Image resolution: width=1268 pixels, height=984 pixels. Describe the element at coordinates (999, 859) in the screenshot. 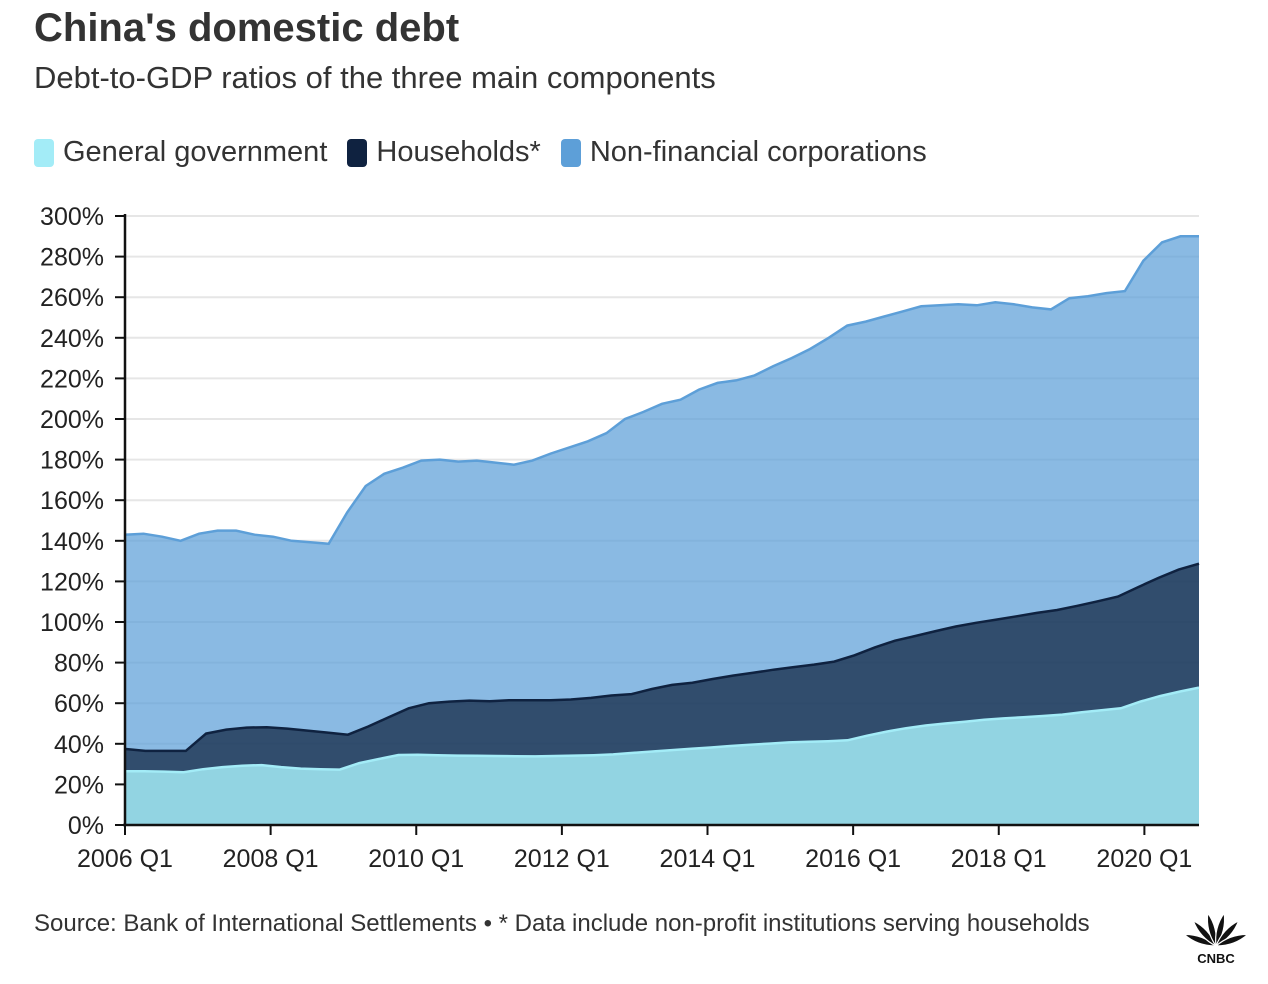

I see `x-tick-label-2018-Q1: 2018 Q1` at that location.